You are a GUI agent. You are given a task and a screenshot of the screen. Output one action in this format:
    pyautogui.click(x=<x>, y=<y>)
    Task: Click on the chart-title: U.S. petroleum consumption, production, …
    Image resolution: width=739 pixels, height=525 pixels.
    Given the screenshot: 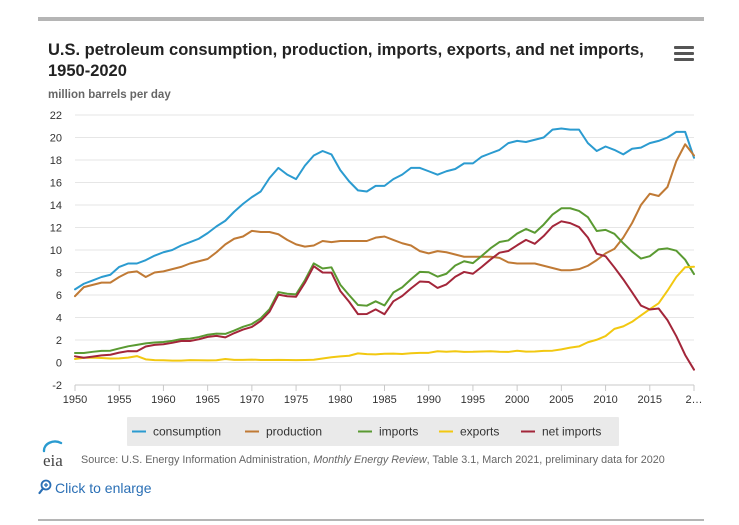 What is the action you would take?
    pyautogui.click(x=346, y=60)
    